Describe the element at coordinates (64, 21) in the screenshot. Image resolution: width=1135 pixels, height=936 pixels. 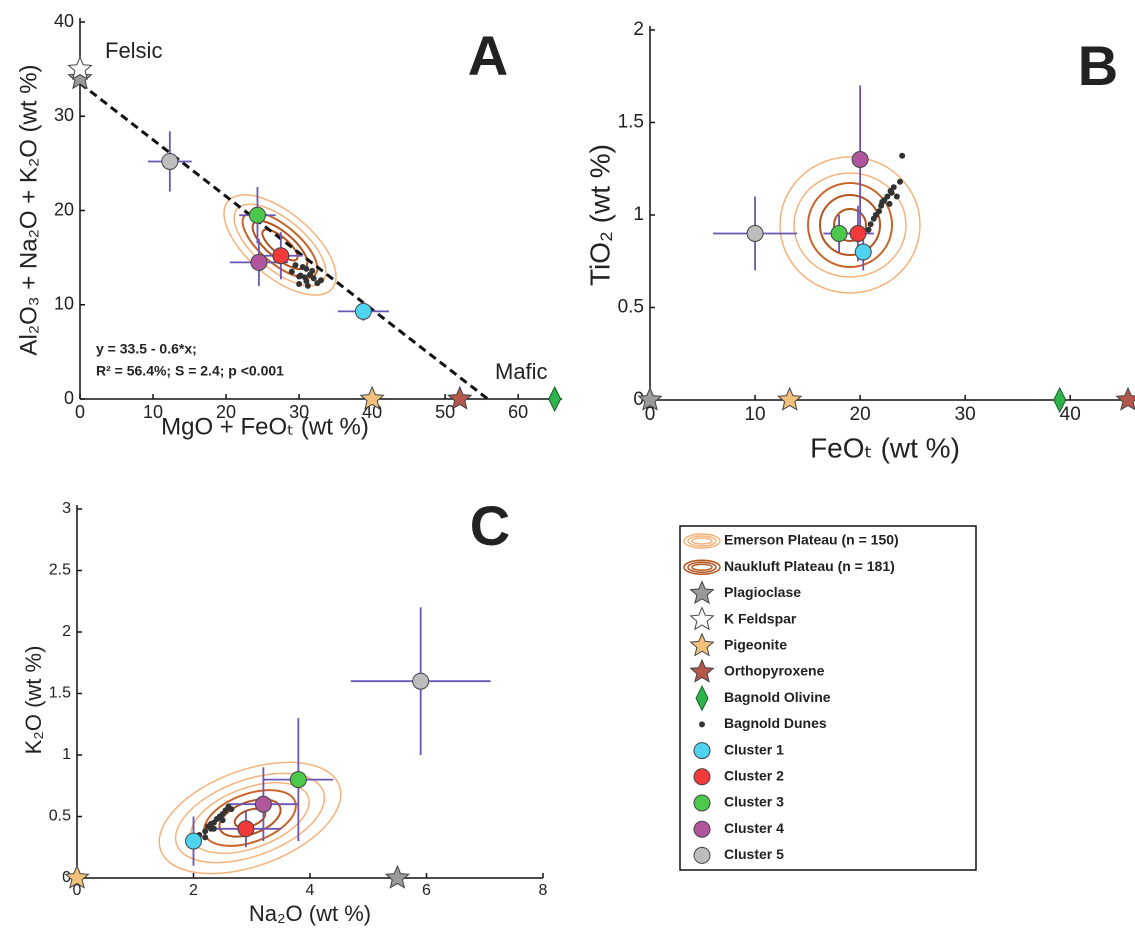
I see `y-tick-label: 40` at that location.